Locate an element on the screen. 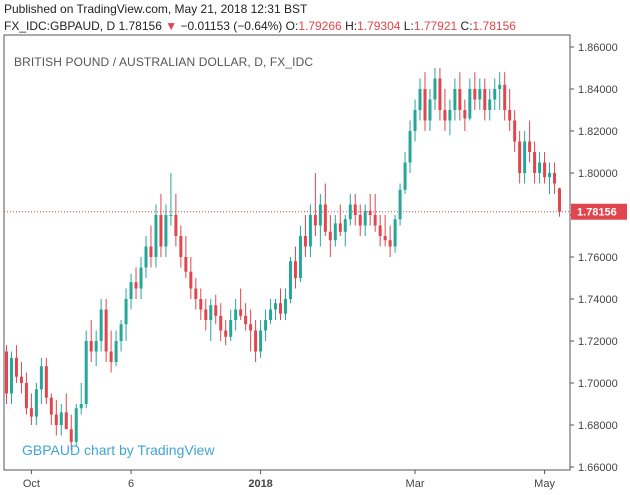 This screenshot has height=495, width=630. y-tick-label: 1.72000 is located at coordinates (598, 342).